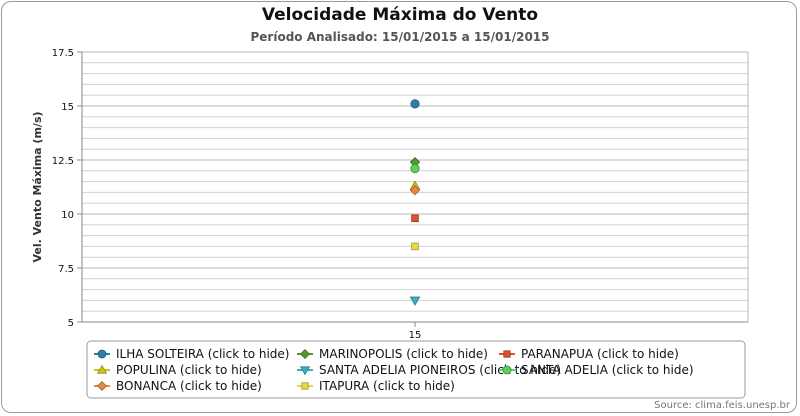 Image resolution: width=800 pixels, height=416 pixels. I want to click on legend-label: PARANAPUA (click to hide), so click(600, 354).